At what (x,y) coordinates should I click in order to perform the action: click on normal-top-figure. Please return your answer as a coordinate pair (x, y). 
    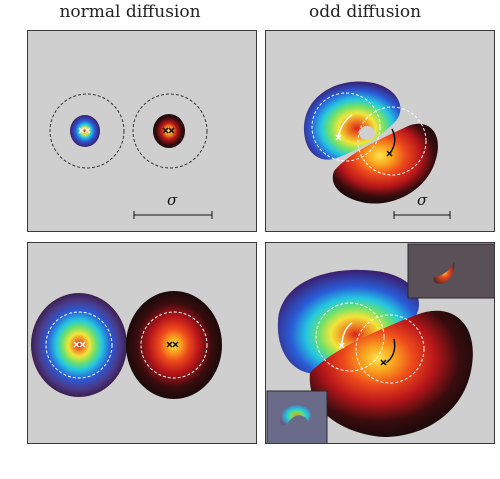
    Looking at the image, I should click on (131, 156).